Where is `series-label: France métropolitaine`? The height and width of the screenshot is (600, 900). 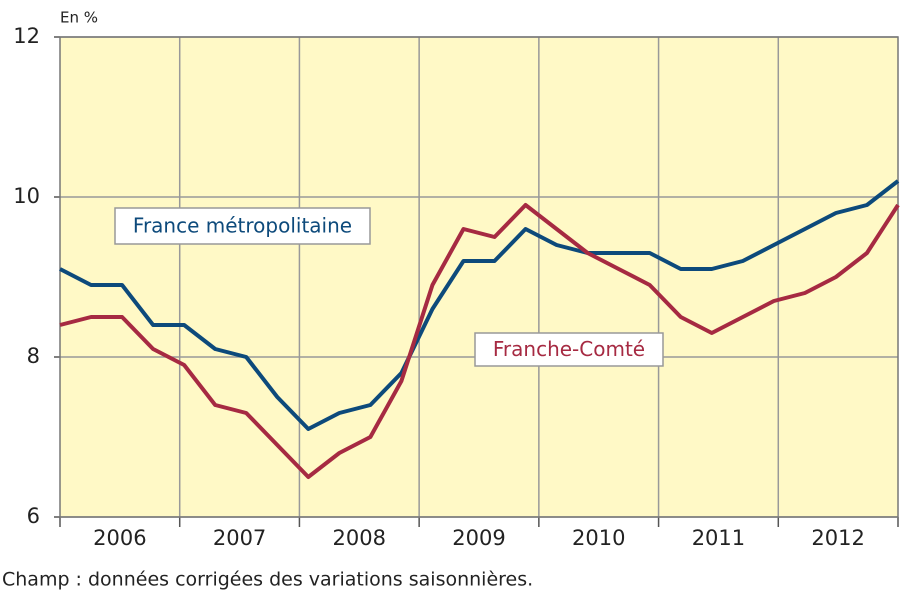
series-label: France métropolitaine is located at coordinates (242, 226).